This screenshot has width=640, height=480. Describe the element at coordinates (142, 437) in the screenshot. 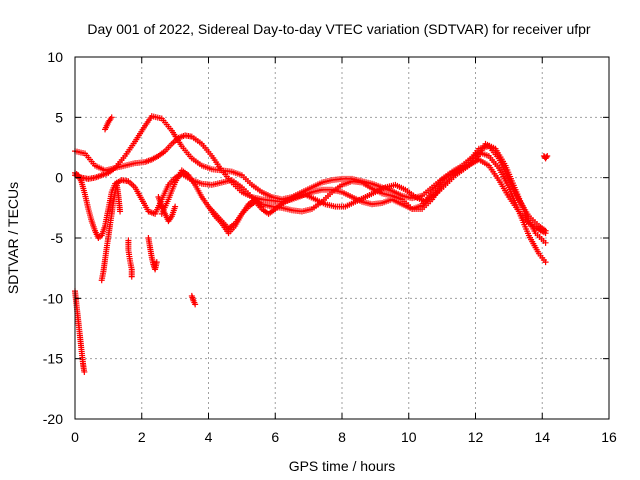

I see `x-tick-label: 2` at that location.